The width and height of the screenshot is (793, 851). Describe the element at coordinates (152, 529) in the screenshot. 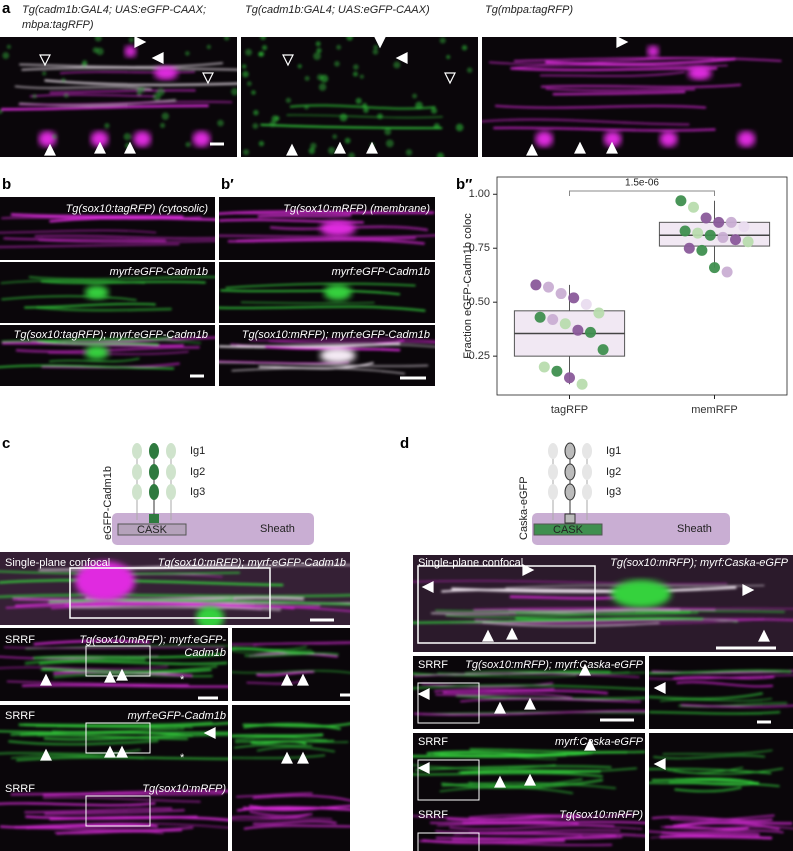

I see `cask-box` at that location.